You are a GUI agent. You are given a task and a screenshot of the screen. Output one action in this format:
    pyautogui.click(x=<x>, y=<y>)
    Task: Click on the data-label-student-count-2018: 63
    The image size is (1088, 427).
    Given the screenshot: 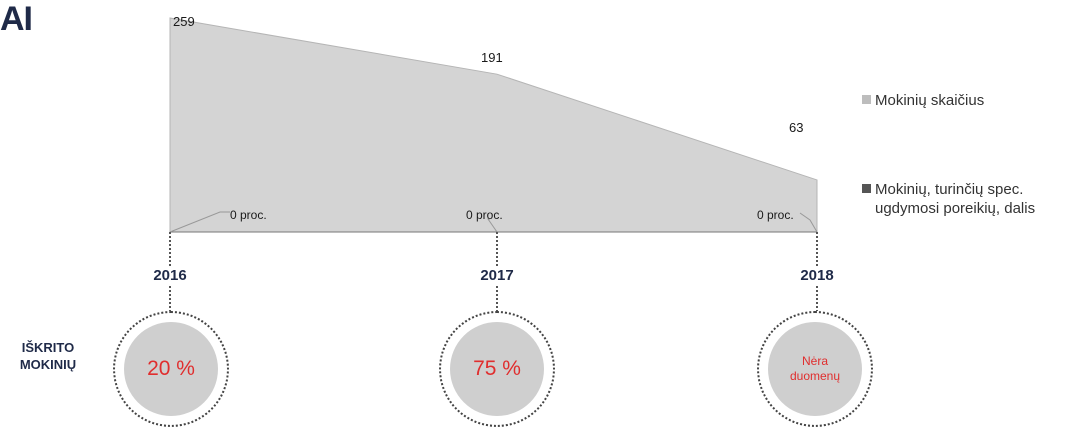 What is the action you would take?
    pyautogui.click(x=796, y=127)
    